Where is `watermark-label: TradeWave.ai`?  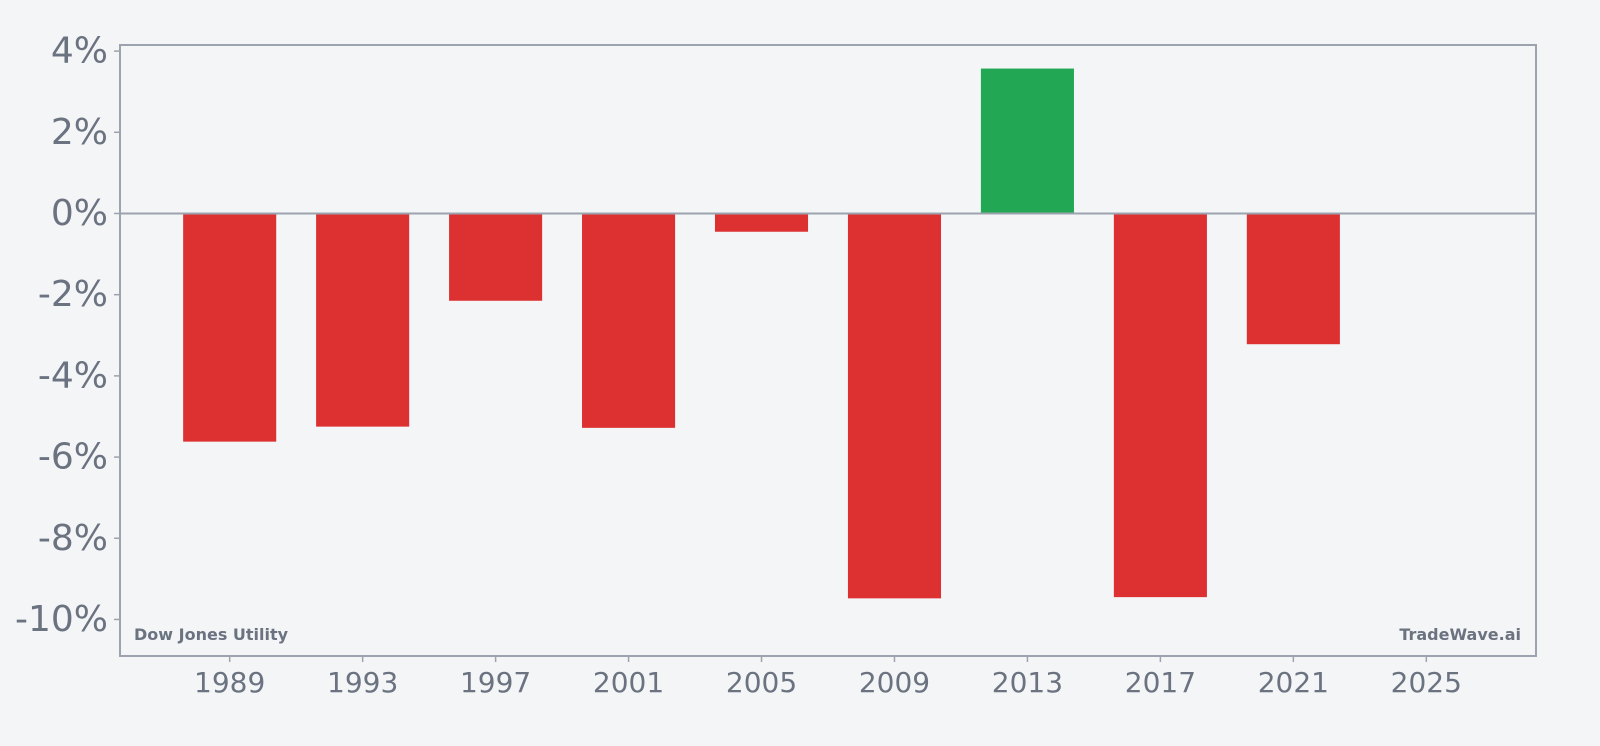 watermark-label: TradeWave.ai is located at coordinates (1460, 634).